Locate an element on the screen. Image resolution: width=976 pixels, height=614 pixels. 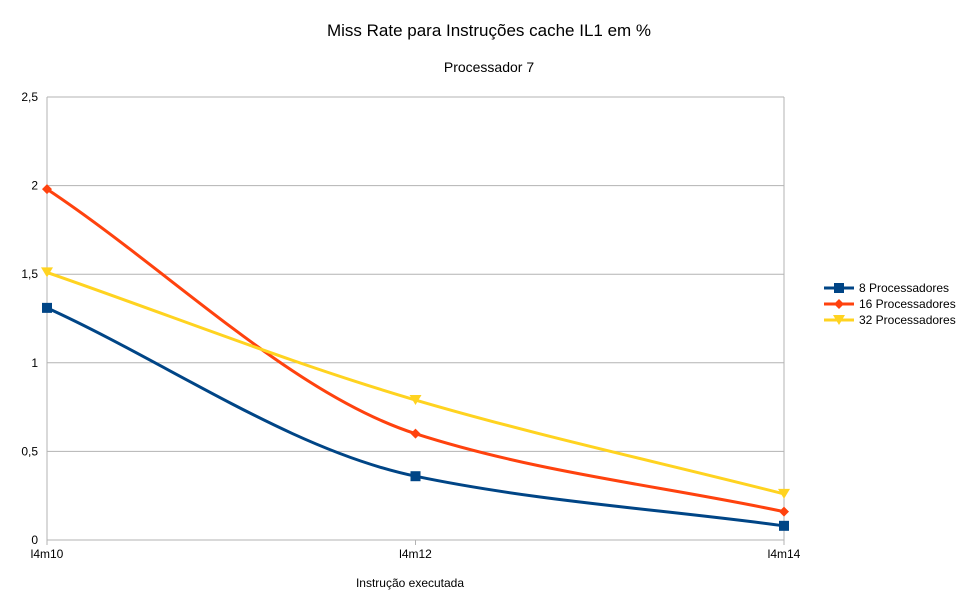
legend-item: 32 Processadores is located at coordinates (890, 320).